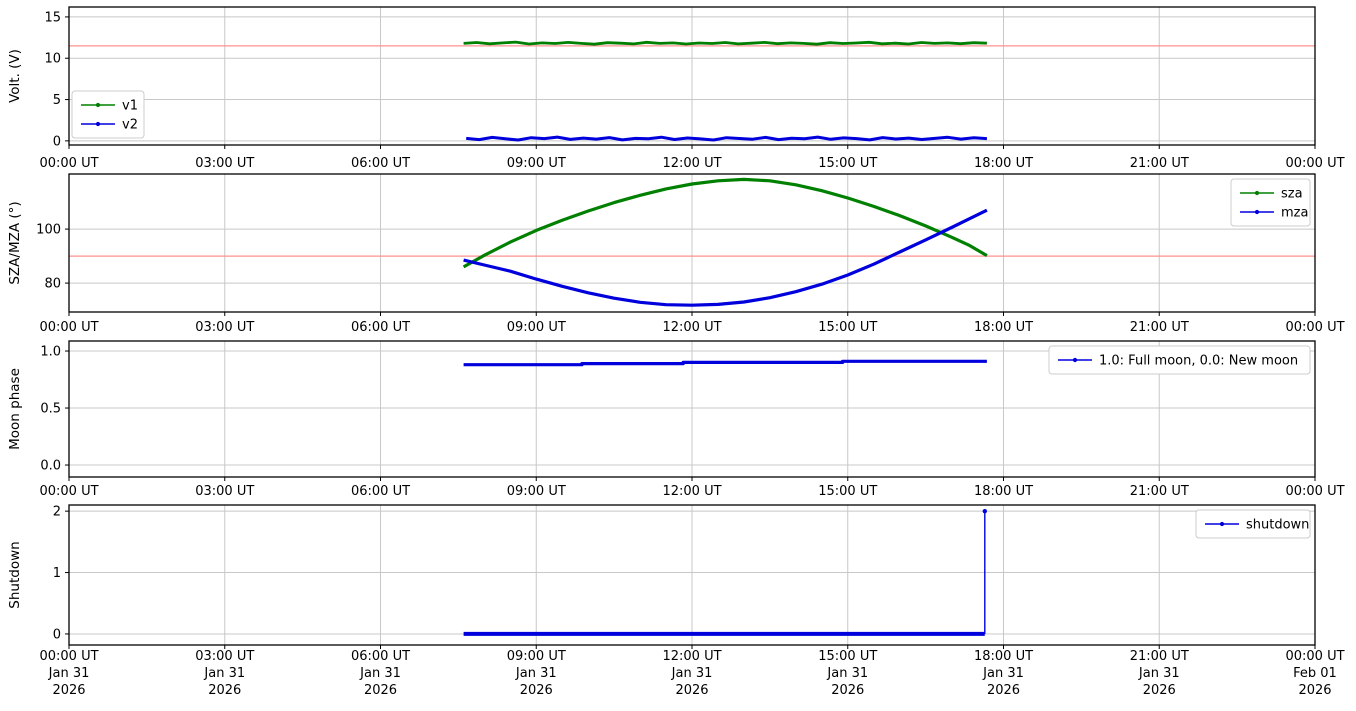 The height and width of the screenshot is (711, 1356). Describe the element at coordinates (57, 100) in the screenshot. I see `y-tick-label: 5` at that location.